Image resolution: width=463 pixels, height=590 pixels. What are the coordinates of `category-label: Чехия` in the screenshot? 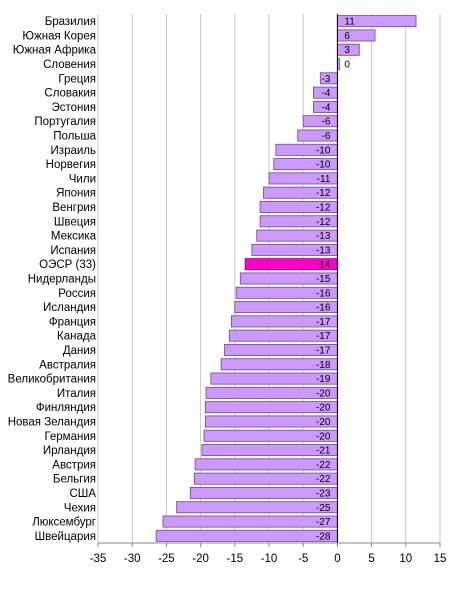 It's located at (80, 508).